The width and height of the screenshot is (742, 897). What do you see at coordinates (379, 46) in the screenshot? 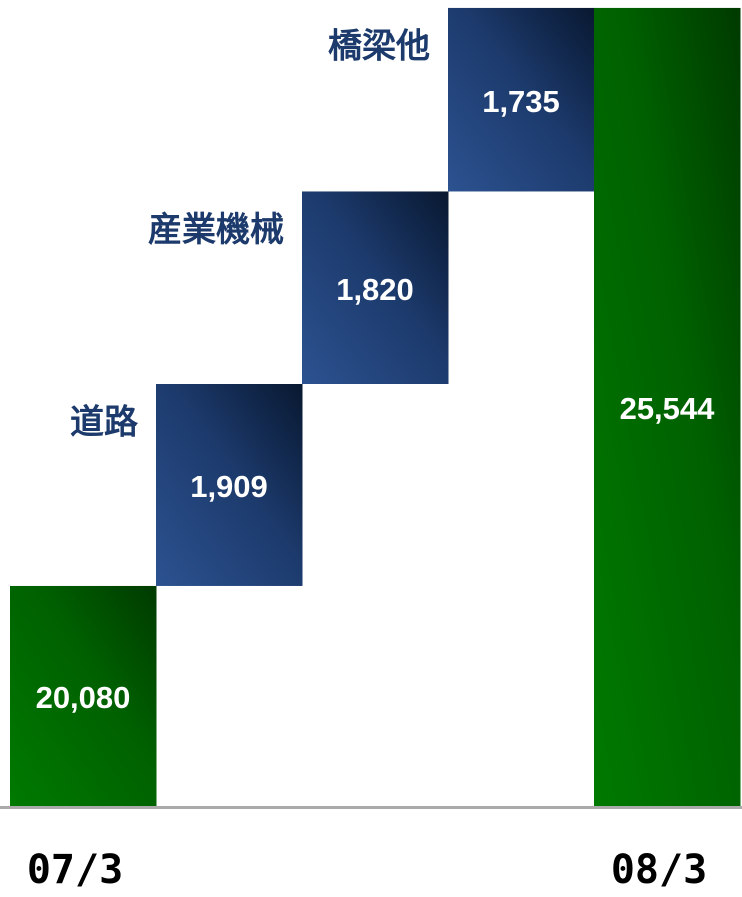
I see `category-label: 橋梁他` at bounding box center [379, 46].